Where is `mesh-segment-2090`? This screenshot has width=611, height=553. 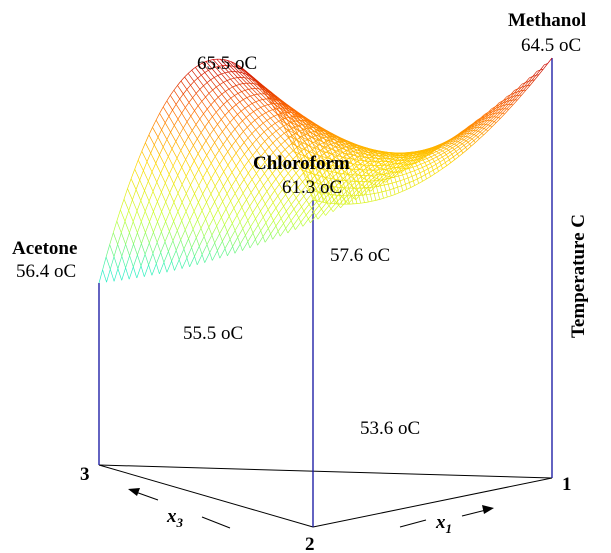
mesh-segment-2090 is located at coordinates (266, 90).